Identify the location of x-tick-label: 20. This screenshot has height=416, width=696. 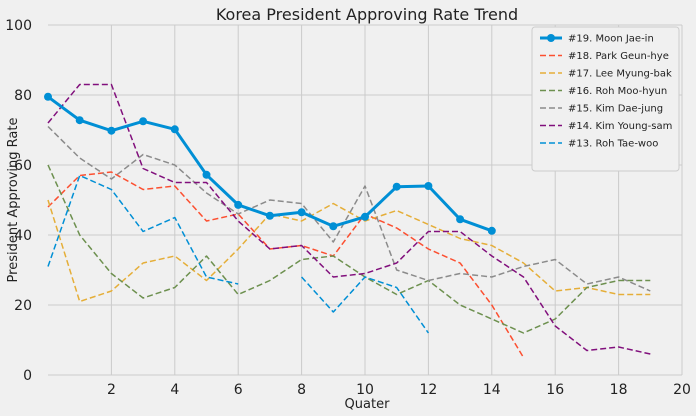
(682, 390).